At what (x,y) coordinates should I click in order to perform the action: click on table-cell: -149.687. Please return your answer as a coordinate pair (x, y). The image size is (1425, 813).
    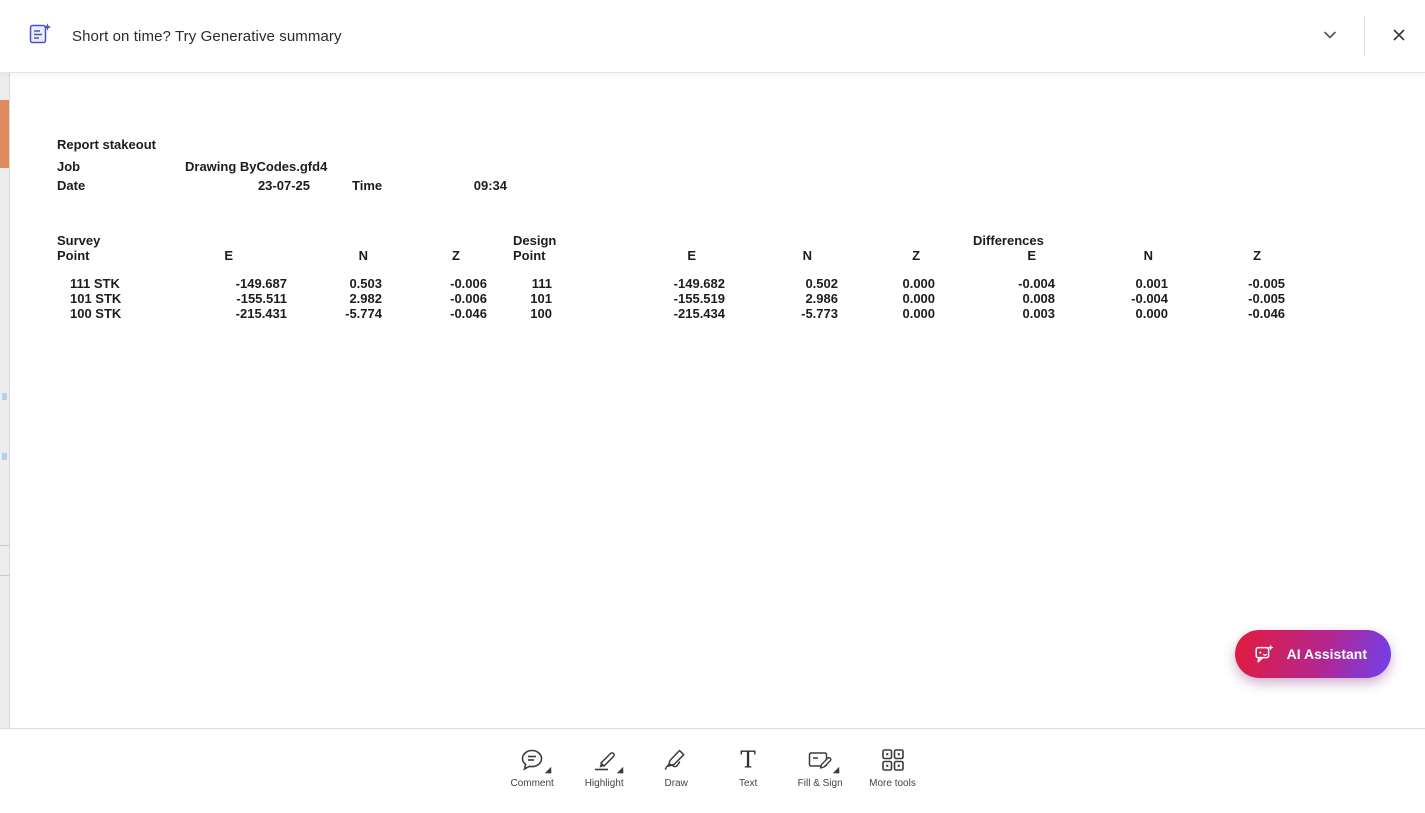
    Looking at the image, I should click on (261, 283).